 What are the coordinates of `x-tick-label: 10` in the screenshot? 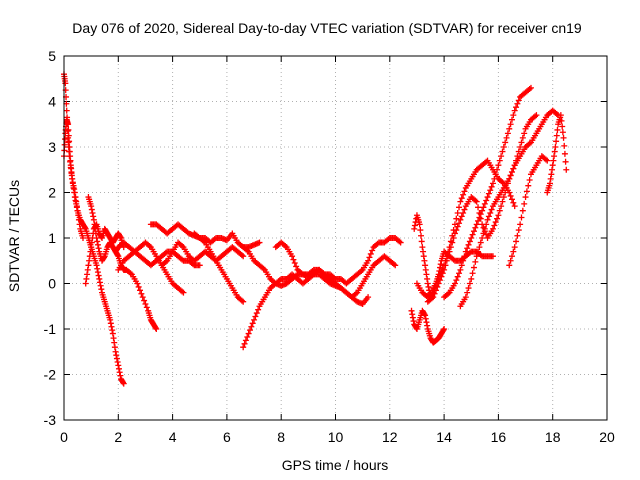 It's located at (336, 437).